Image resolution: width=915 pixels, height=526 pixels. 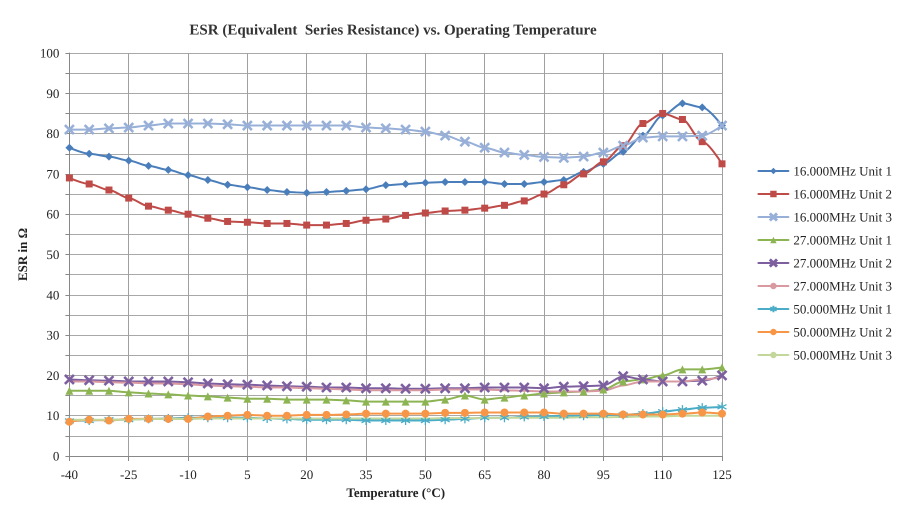 What do you see at coordinates (53, 294) in the screenshot?
I see `y-tick-label: 40` at bounding box center [53, 294].